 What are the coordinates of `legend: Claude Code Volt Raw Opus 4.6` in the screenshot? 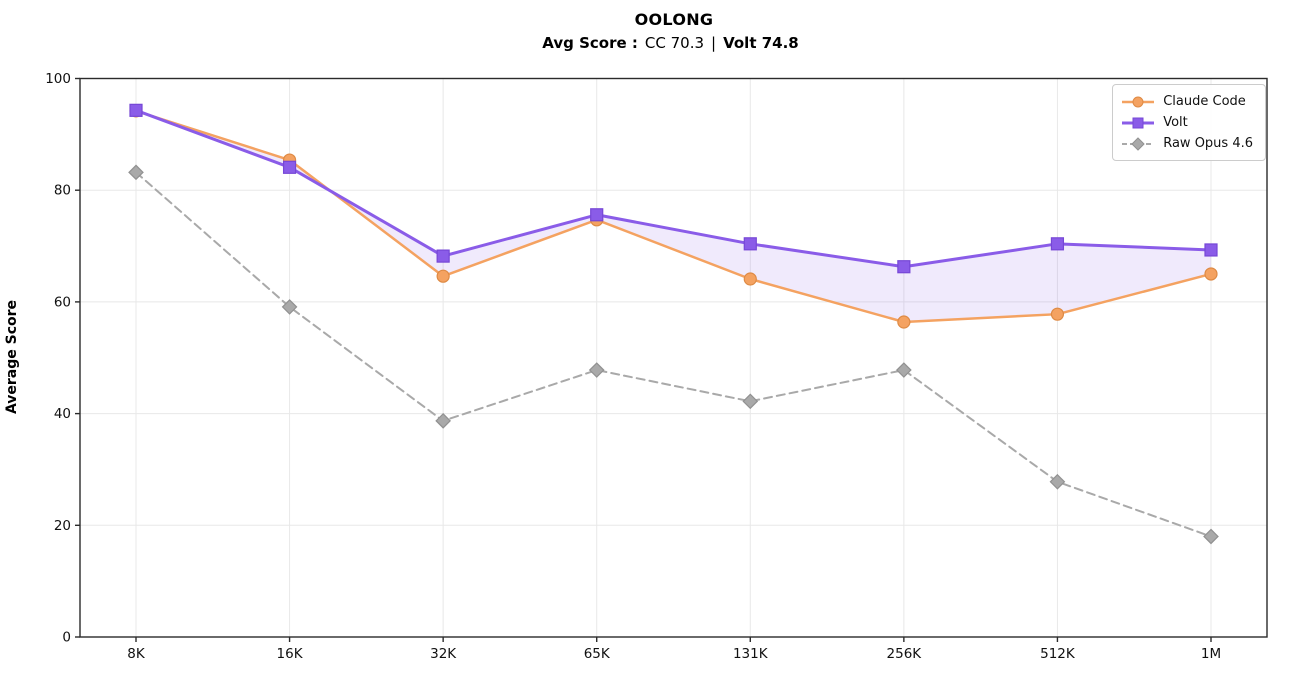 It's located at (1189, 122).